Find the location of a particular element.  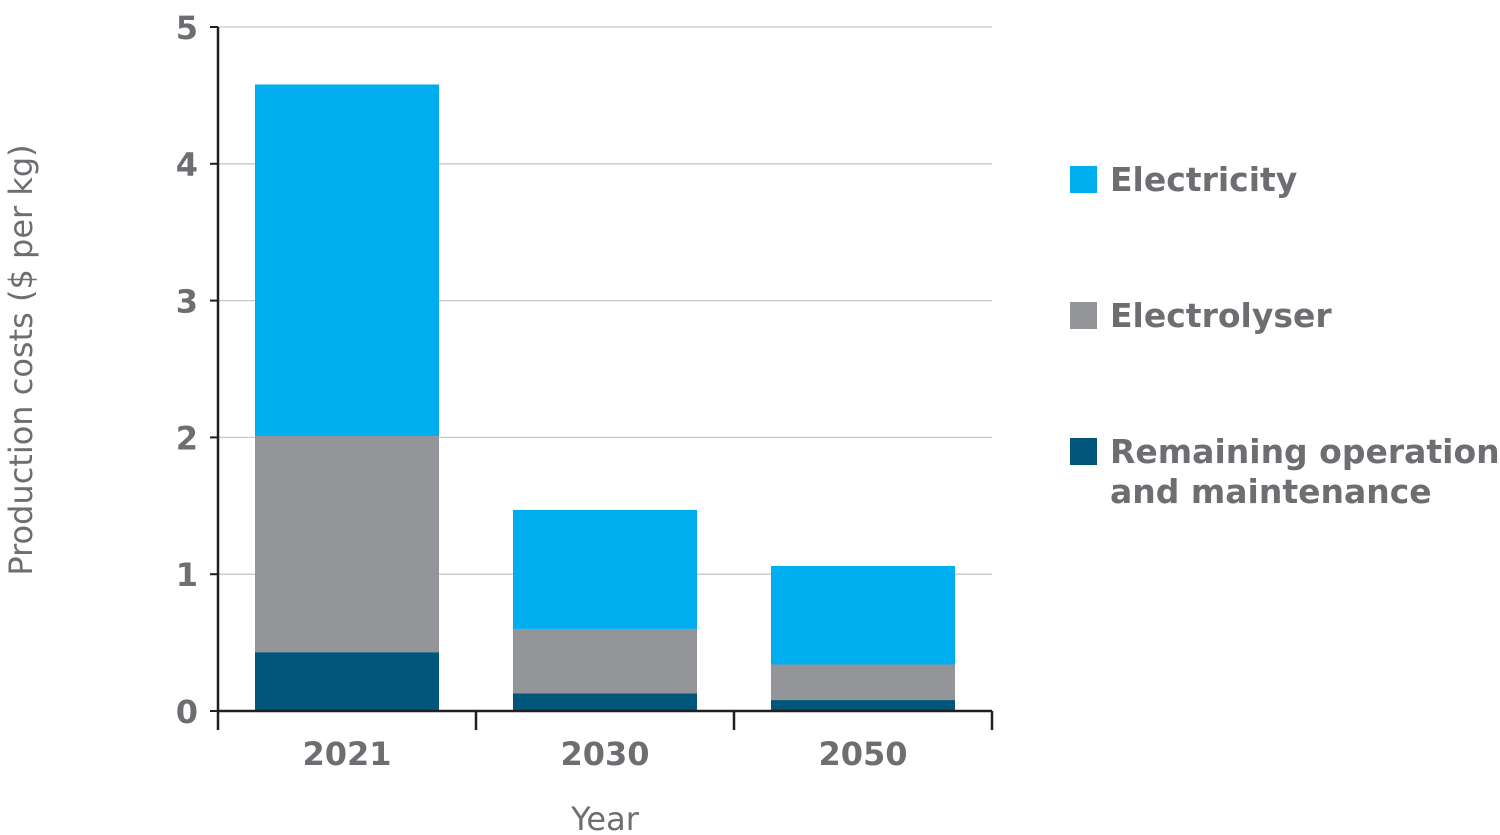

y-tick-label: 2 is located at coordinates (187, 438).